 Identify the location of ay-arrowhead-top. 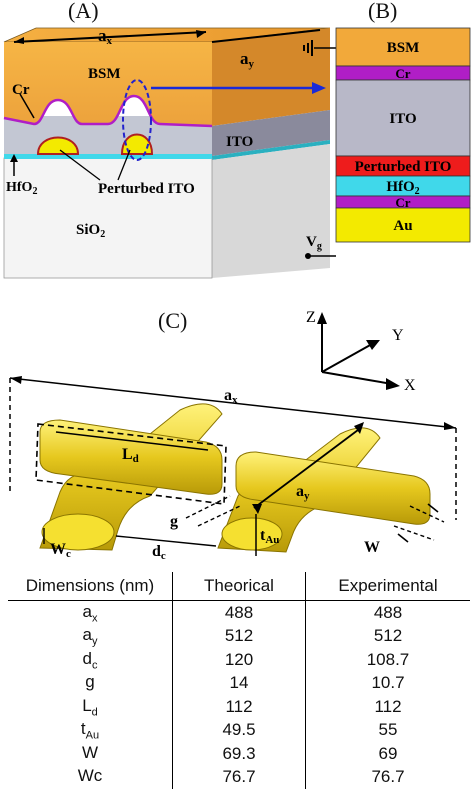
(359, 428).